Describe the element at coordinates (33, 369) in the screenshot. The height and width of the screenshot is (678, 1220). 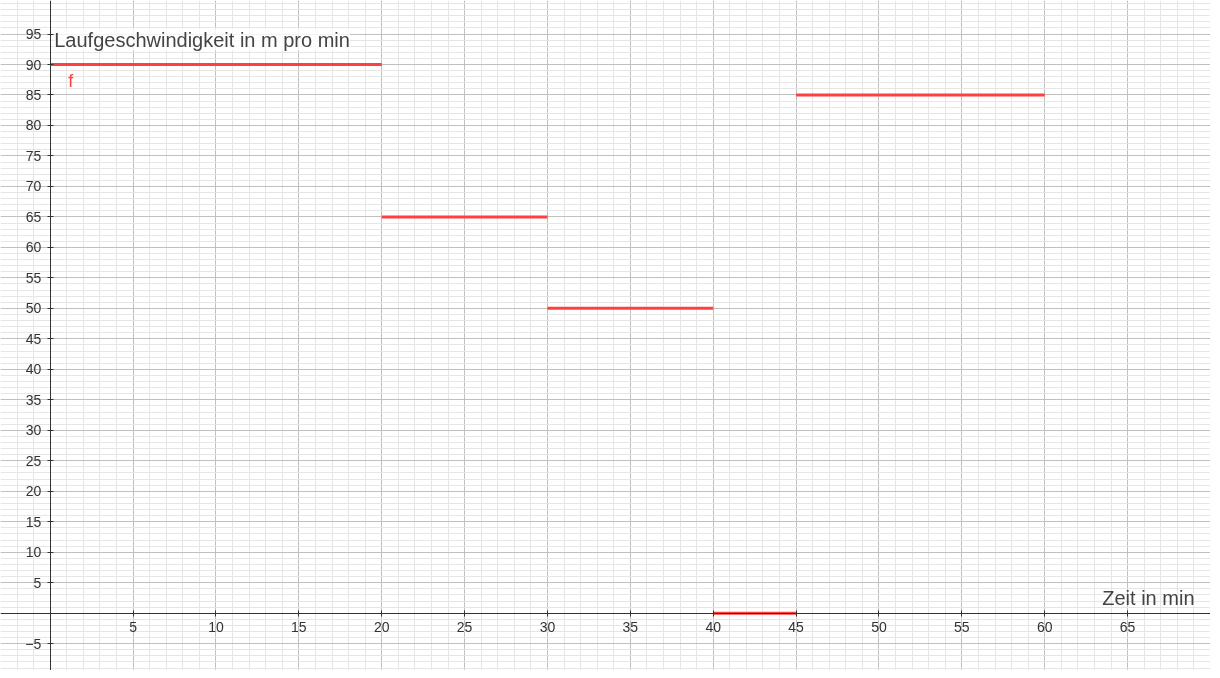
I see `y-tick-label: 40` at that location.